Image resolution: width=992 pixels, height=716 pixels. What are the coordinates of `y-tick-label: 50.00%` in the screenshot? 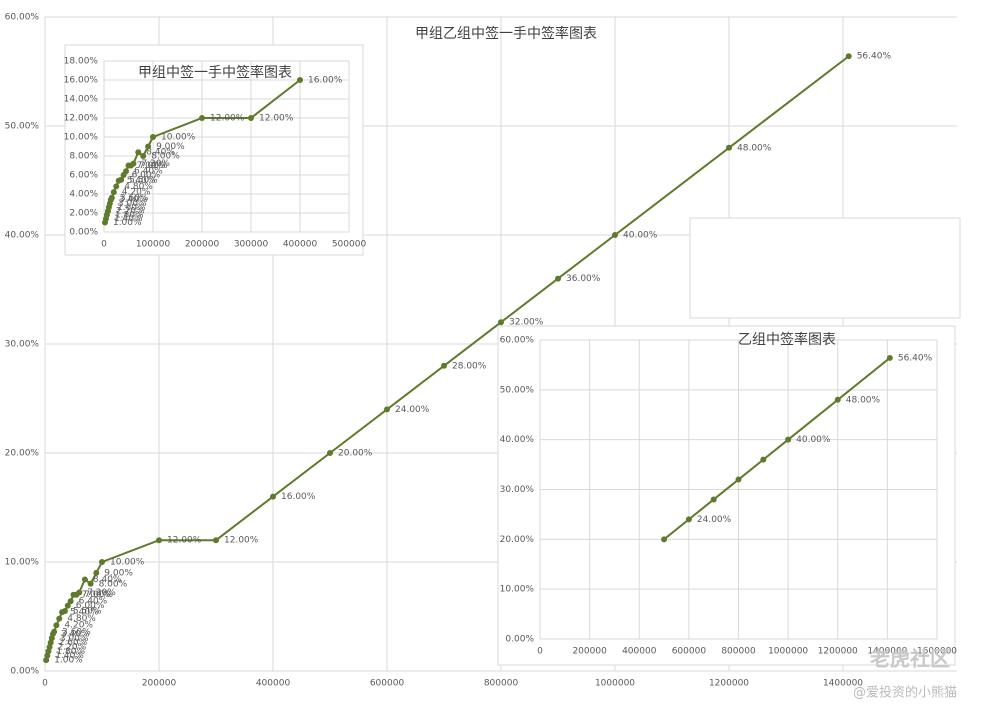 It's located at (517, 390).